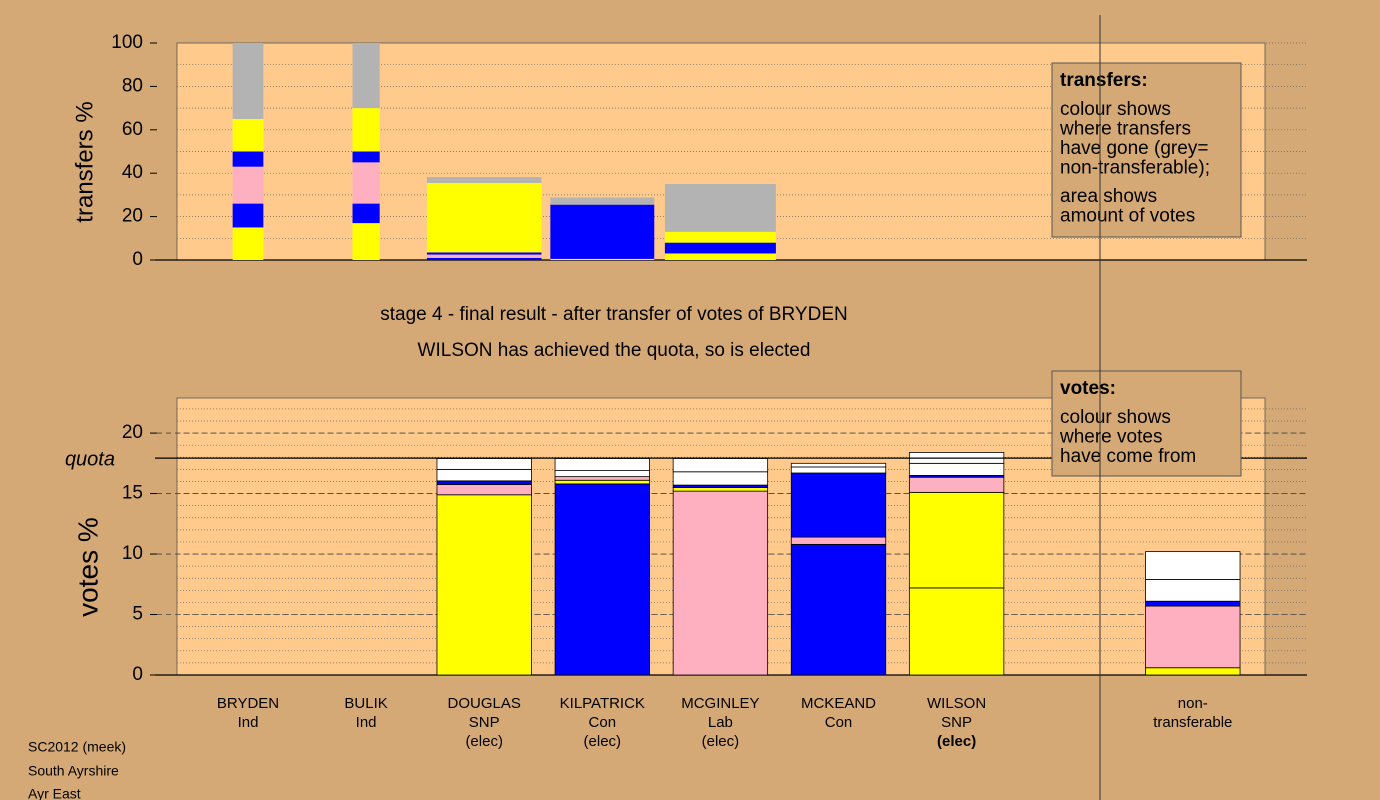 This screenshot has height=800, width=1380. I want to click on legend-text: have come from, so click(1128, 456).